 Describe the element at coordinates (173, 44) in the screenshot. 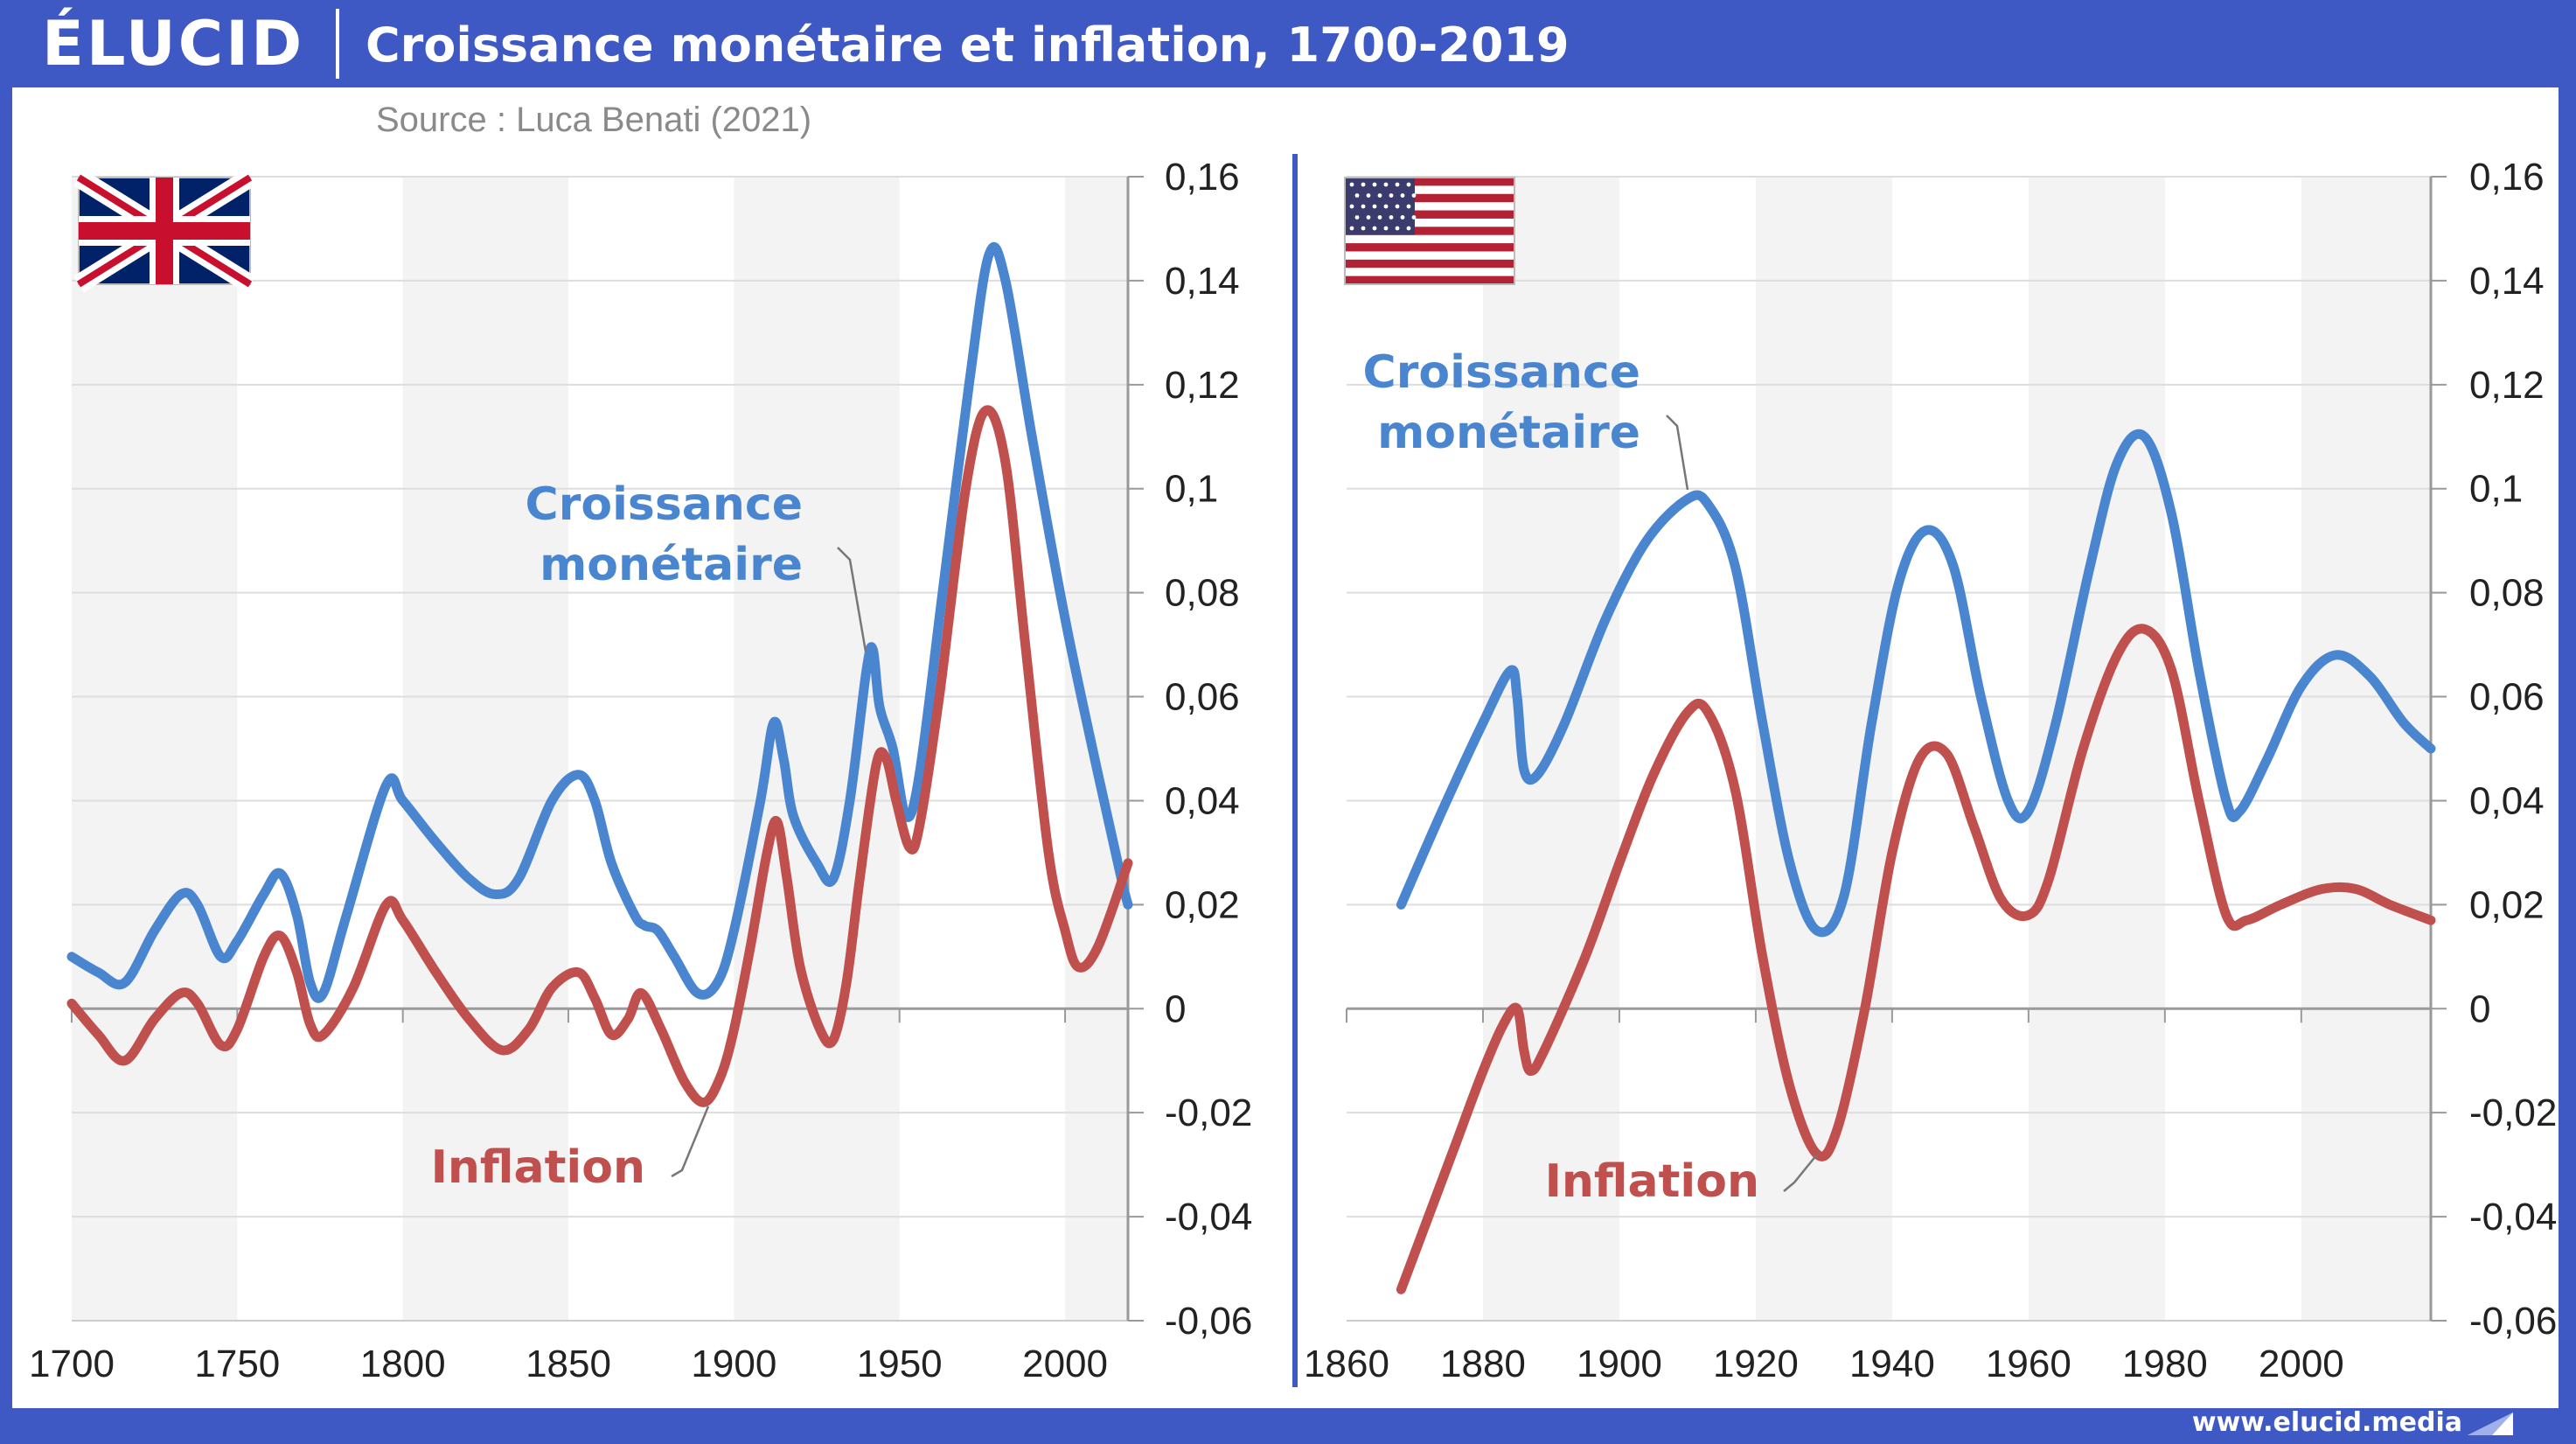

I see `elucid-logo: ÉLUCID` at that location.